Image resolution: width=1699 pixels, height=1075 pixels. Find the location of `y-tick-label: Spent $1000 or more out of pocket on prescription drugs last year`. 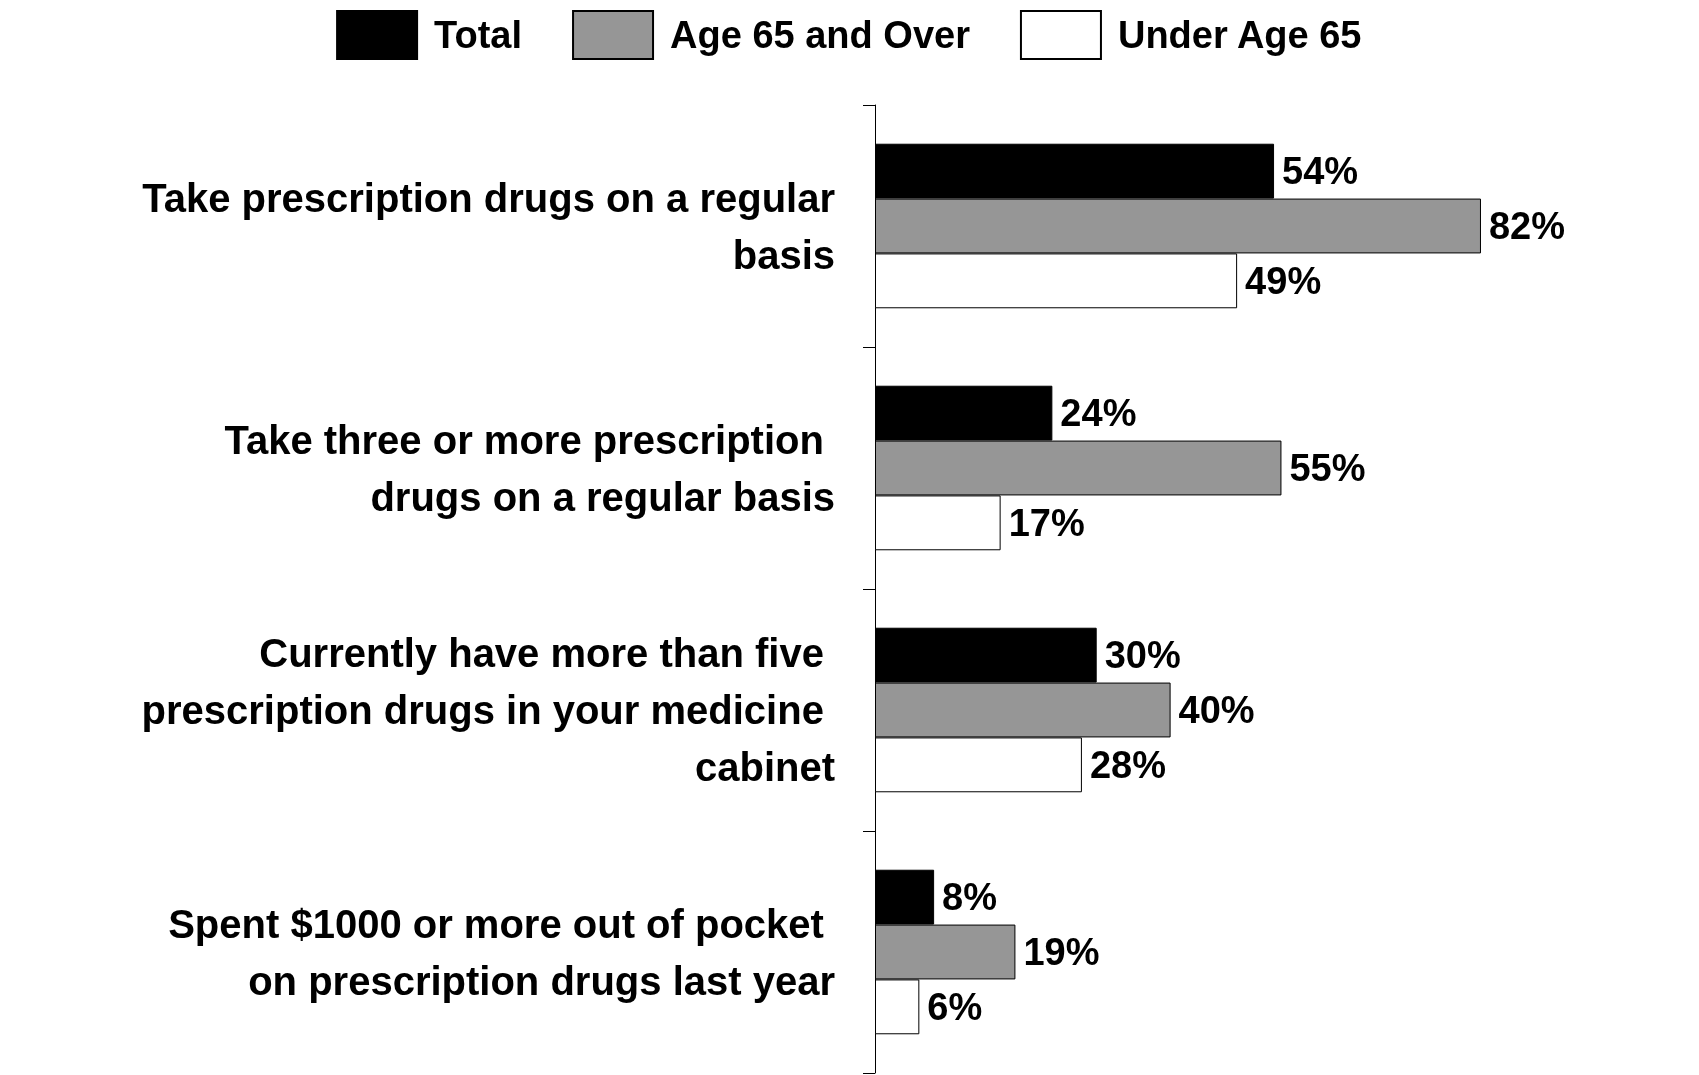

y-tick-label: Spent $1000 or more out of pocket on prescription drugs last year is located at coordinates (501, 952).